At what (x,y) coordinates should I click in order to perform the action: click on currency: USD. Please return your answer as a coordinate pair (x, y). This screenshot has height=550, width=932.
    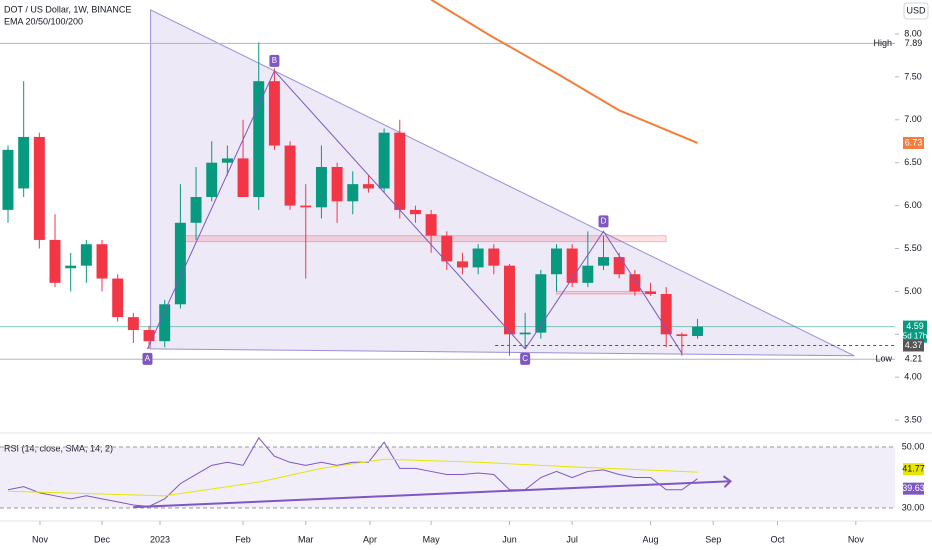
    Looking at the image, I should click on (916, 10).